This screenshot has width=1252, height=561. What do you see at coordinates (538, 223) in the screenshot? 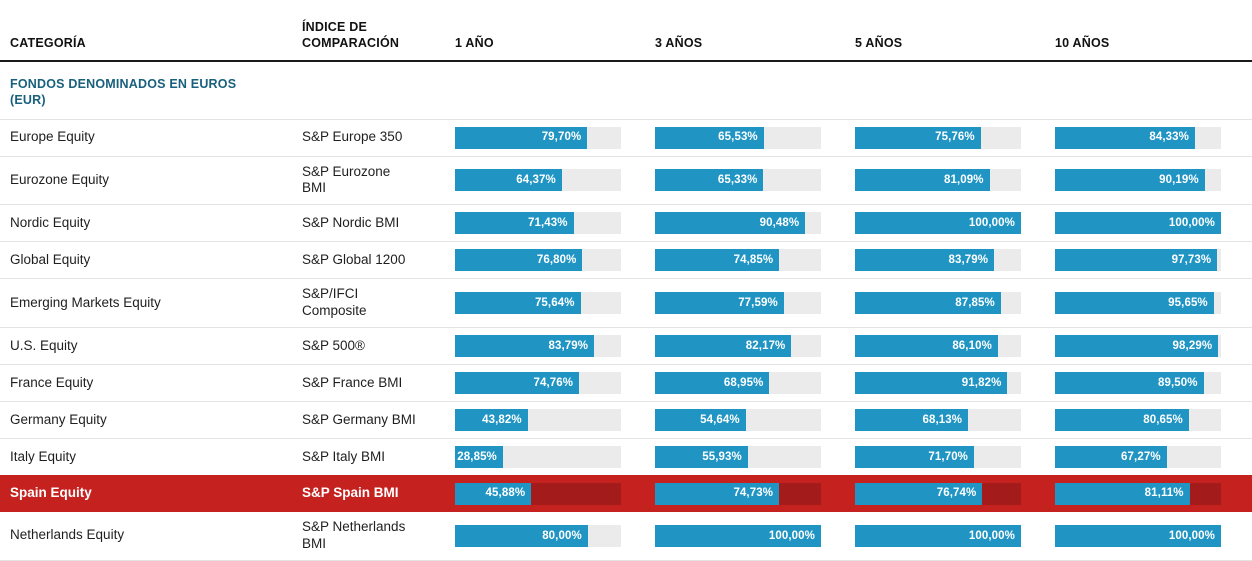
I see `bar-track: 71,43%` at bounding box center [538, 223].